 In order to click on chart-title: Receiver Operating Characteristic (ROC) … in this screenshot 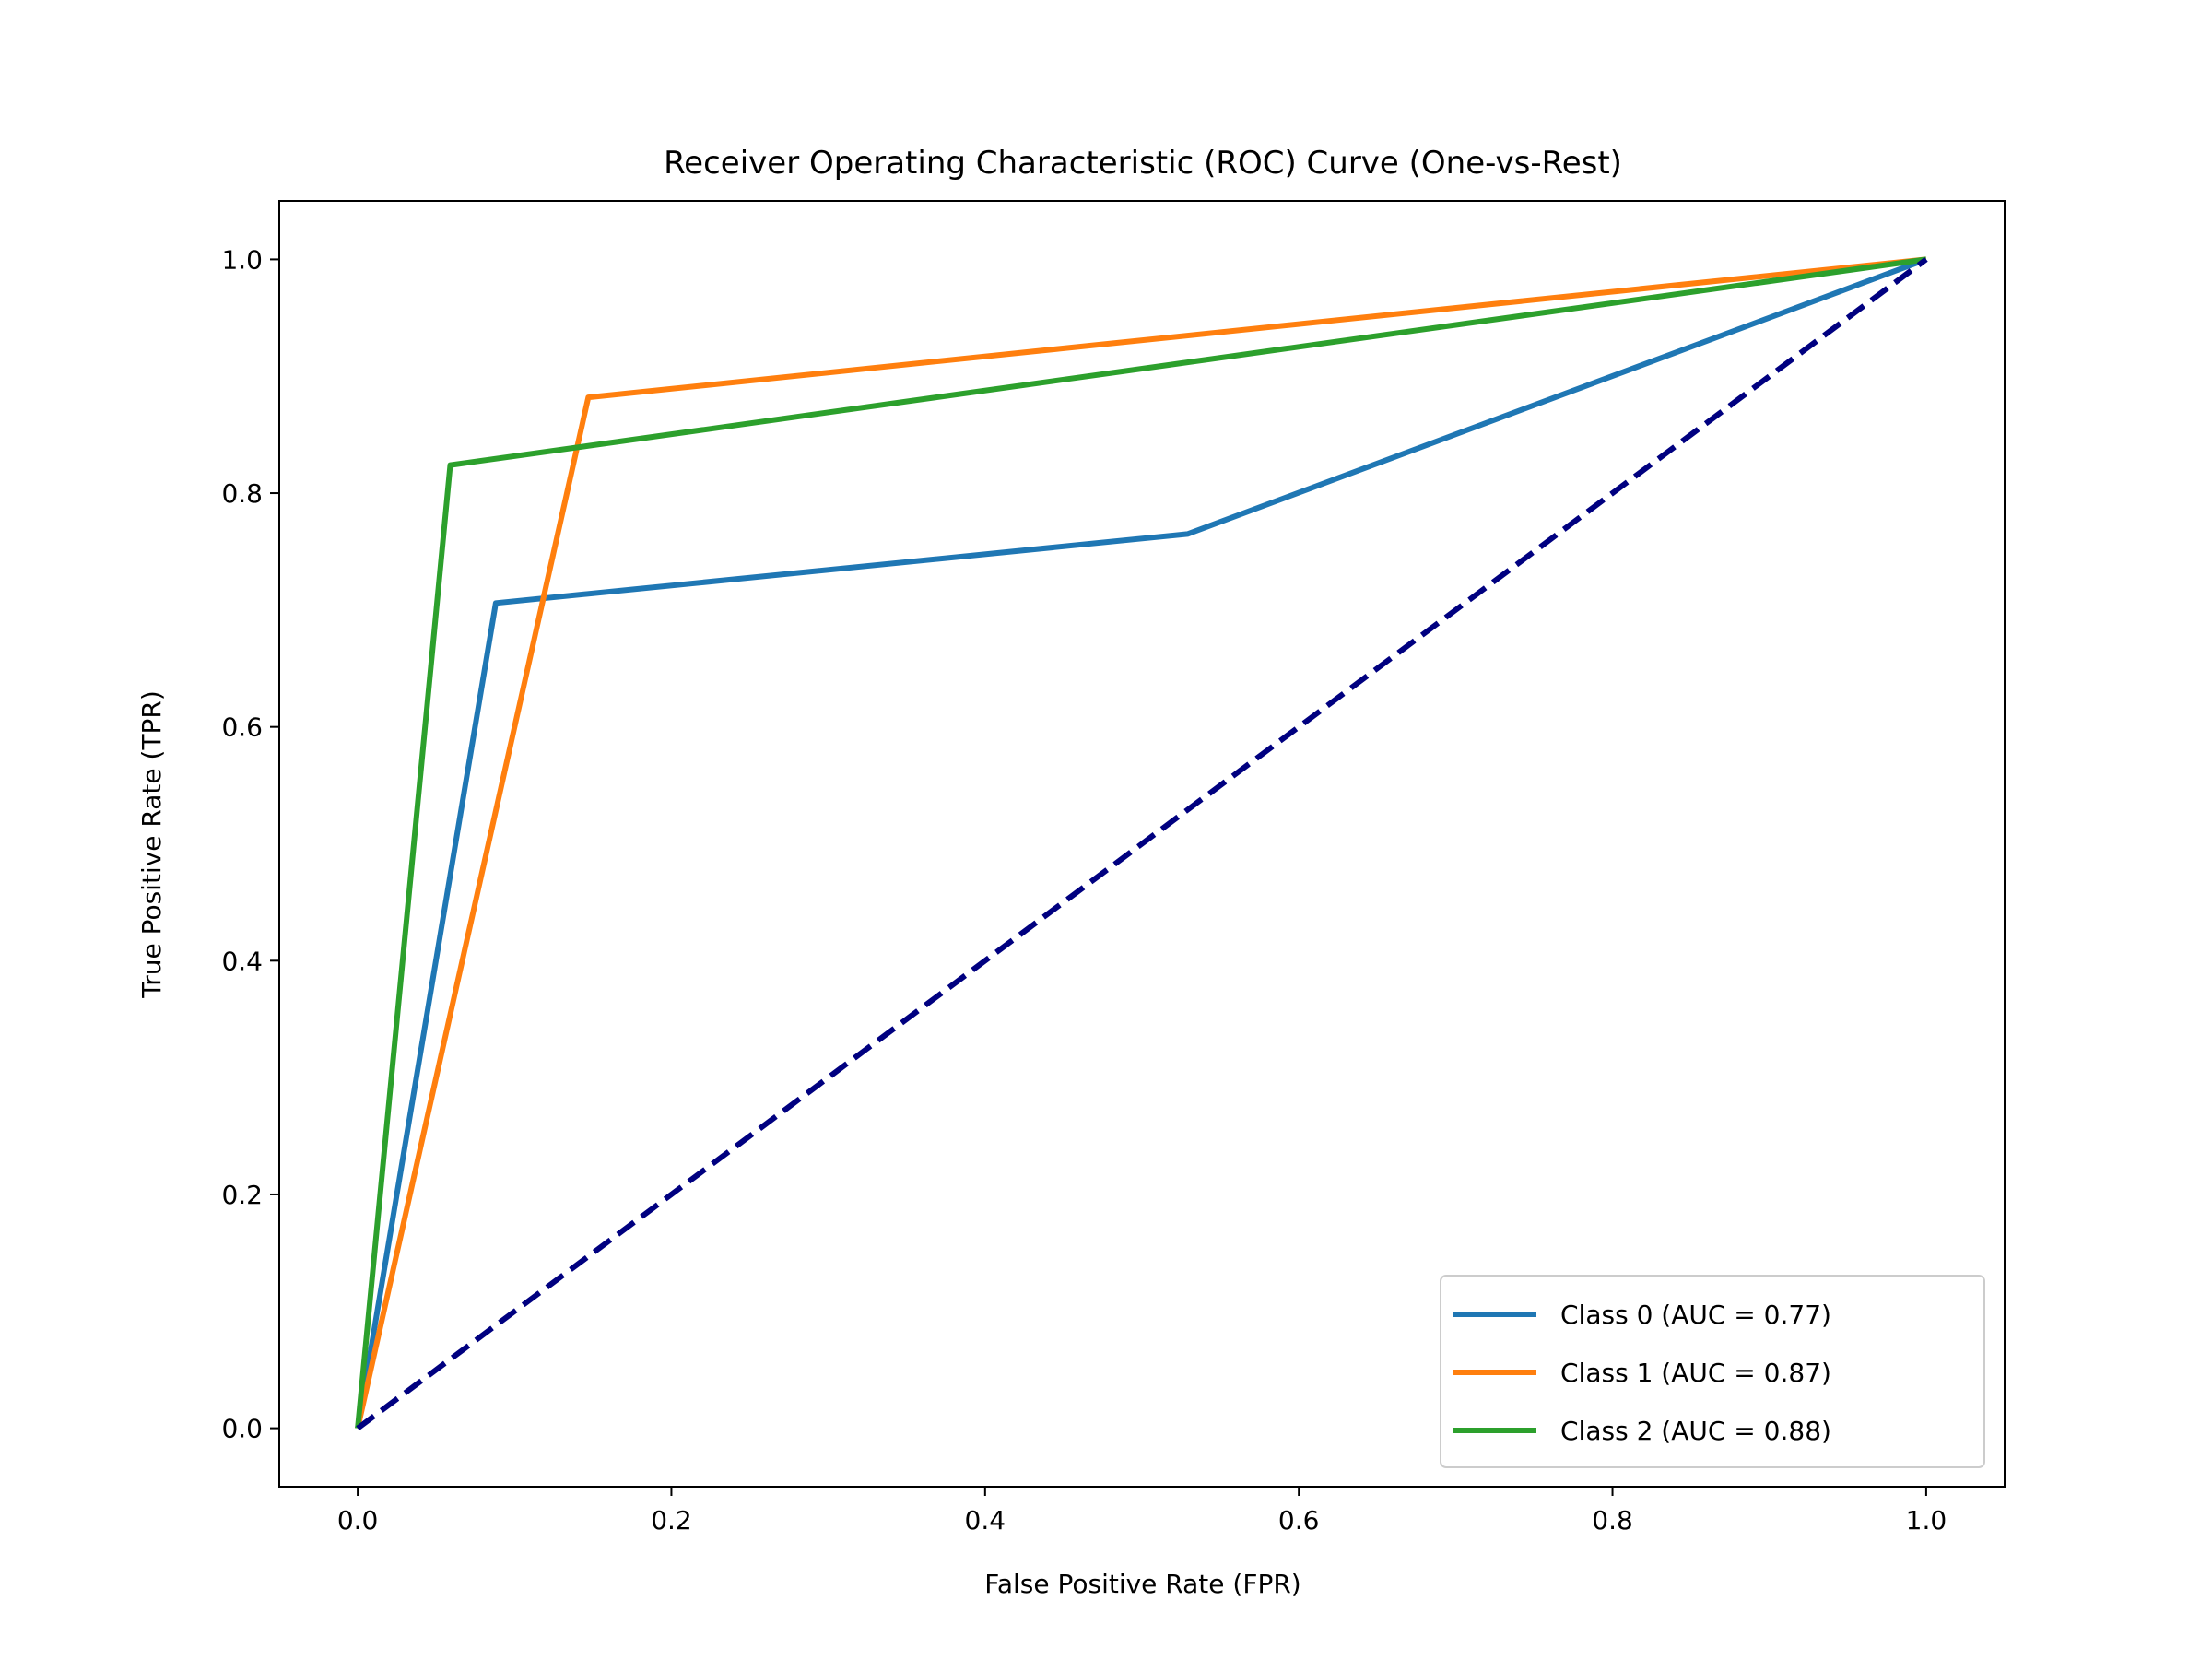, I will do `click(1143, 163)`.